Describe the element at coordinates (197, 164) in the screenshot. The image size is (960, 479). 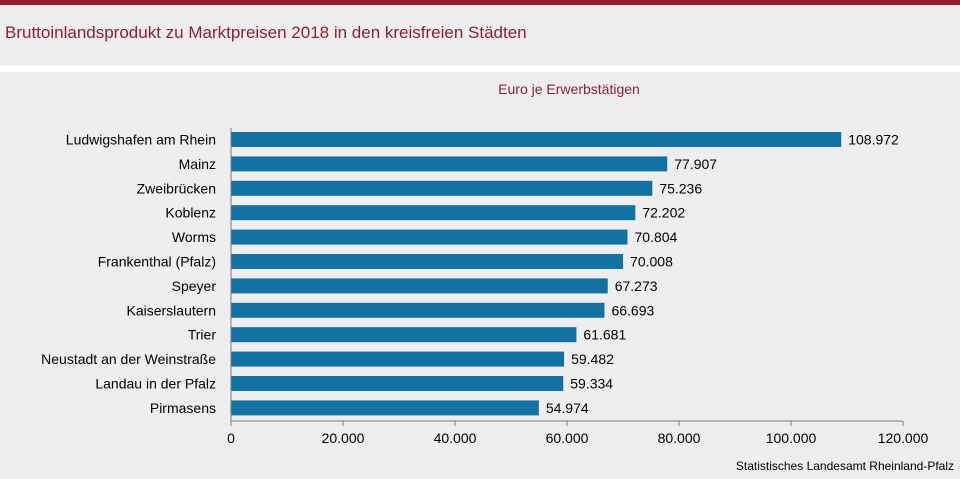
I see `category-label: Mainz` at that location.